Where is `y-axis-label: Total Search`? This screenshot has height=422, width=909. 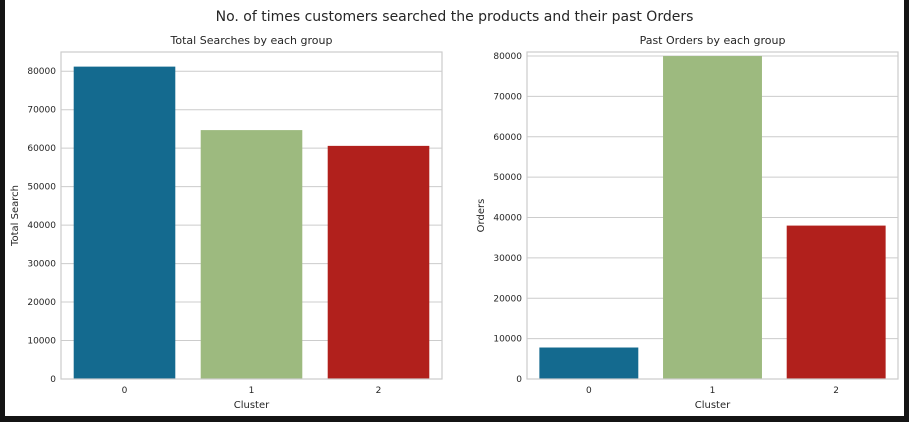
y-axis-label: Total Search is located at coordinates (15, 216).